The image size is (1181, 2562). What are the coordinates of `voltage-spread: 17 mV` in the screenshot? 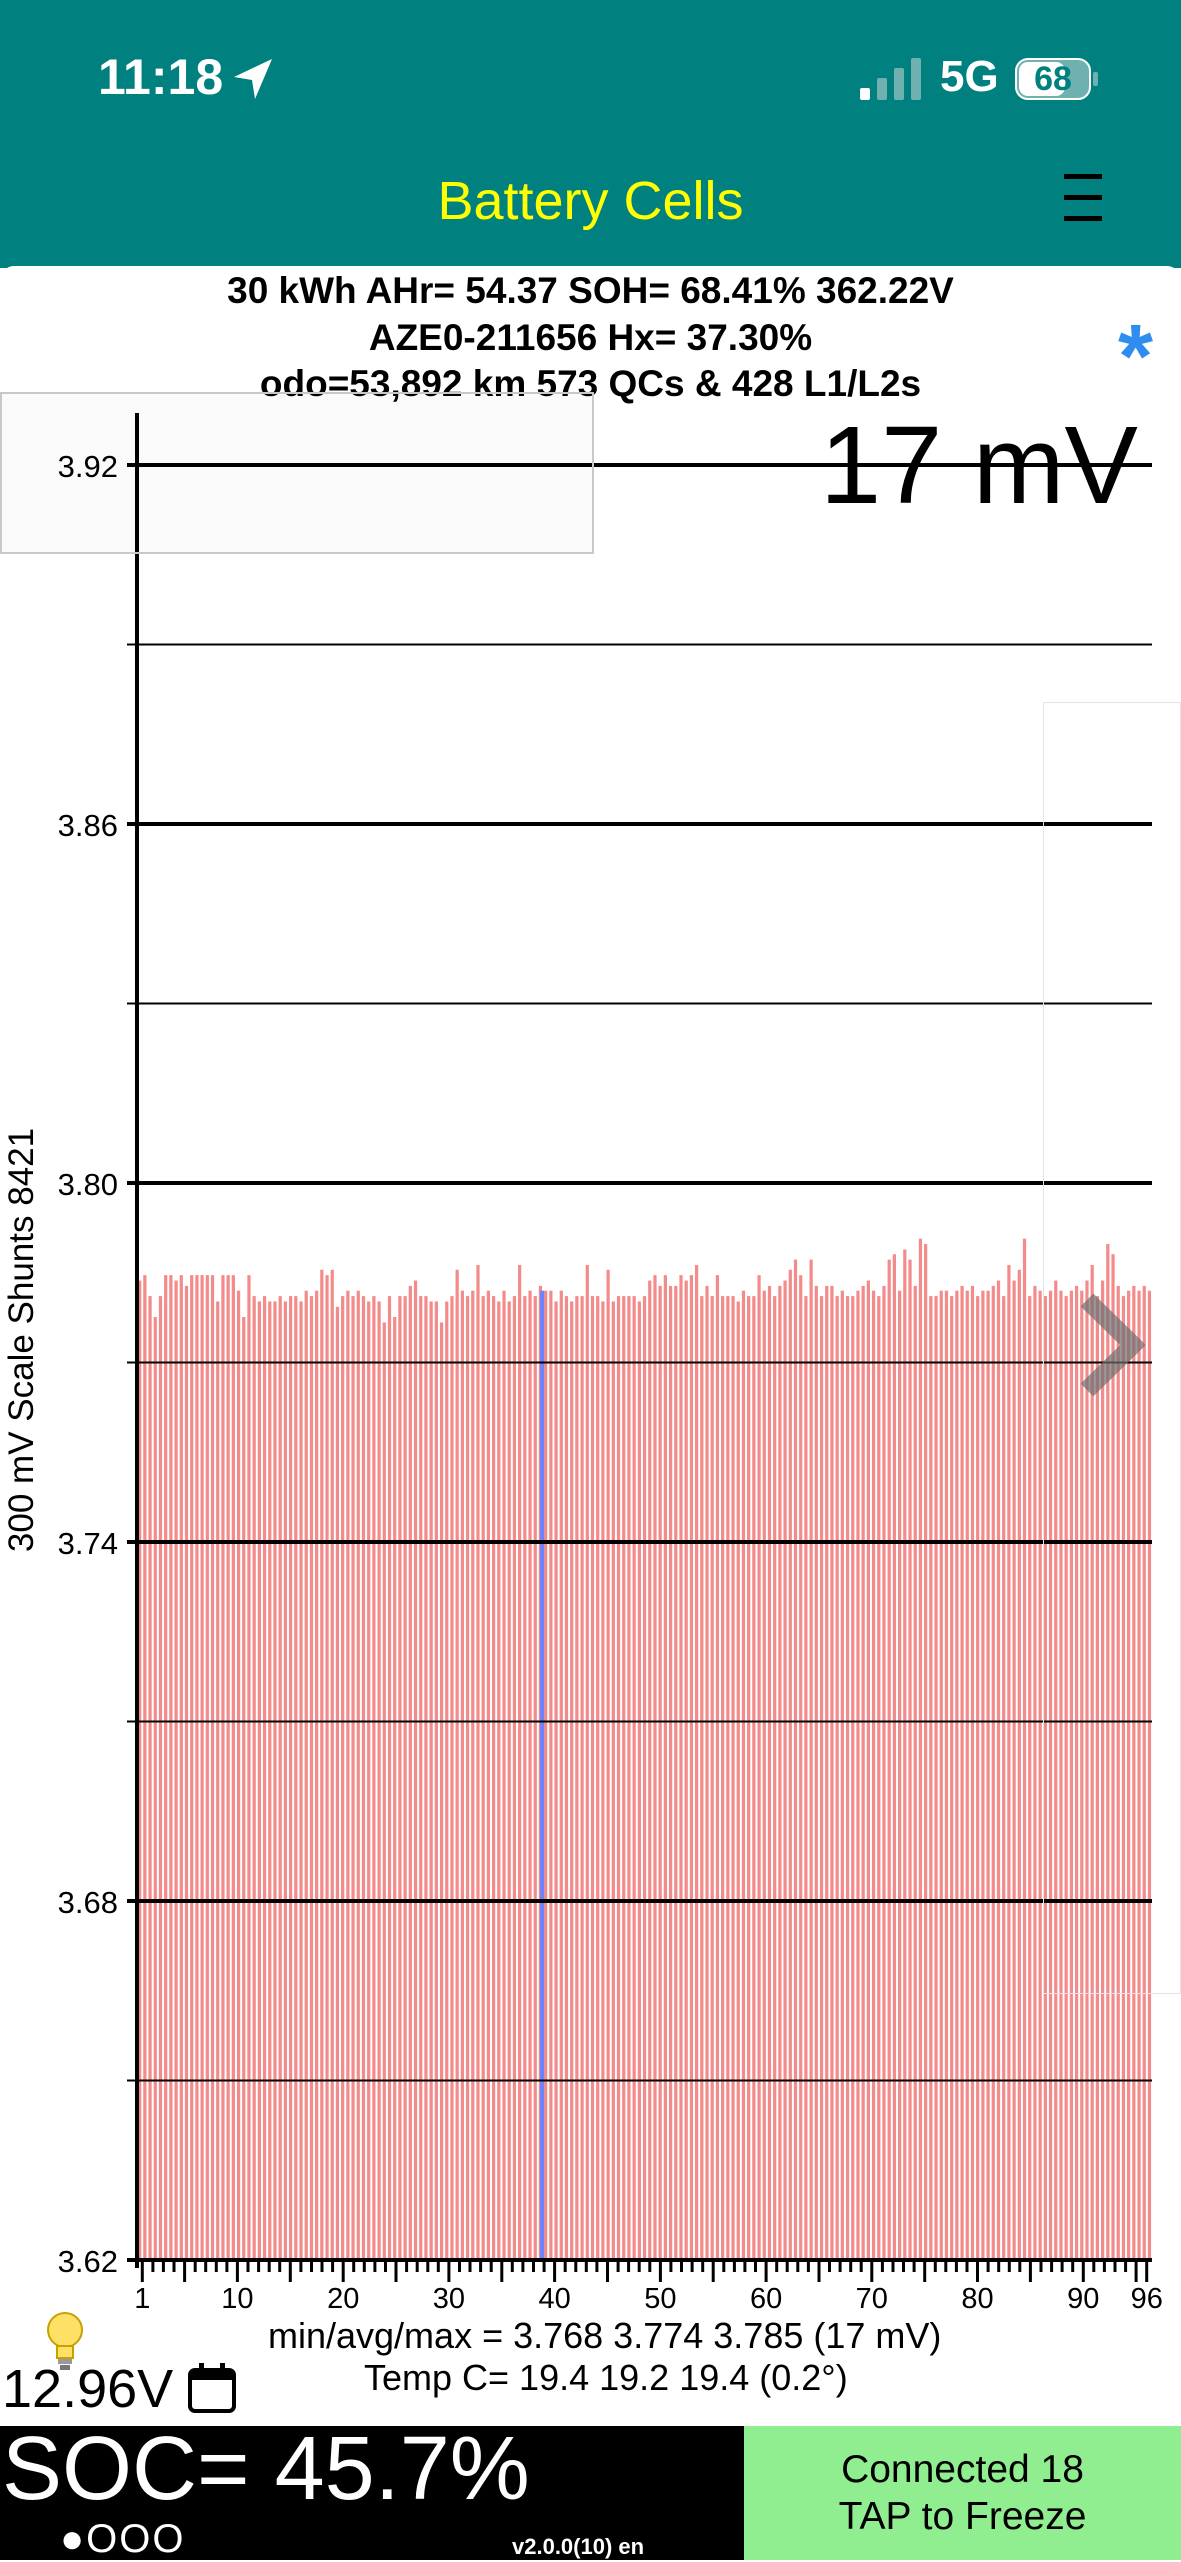 It's located at (979, 465).